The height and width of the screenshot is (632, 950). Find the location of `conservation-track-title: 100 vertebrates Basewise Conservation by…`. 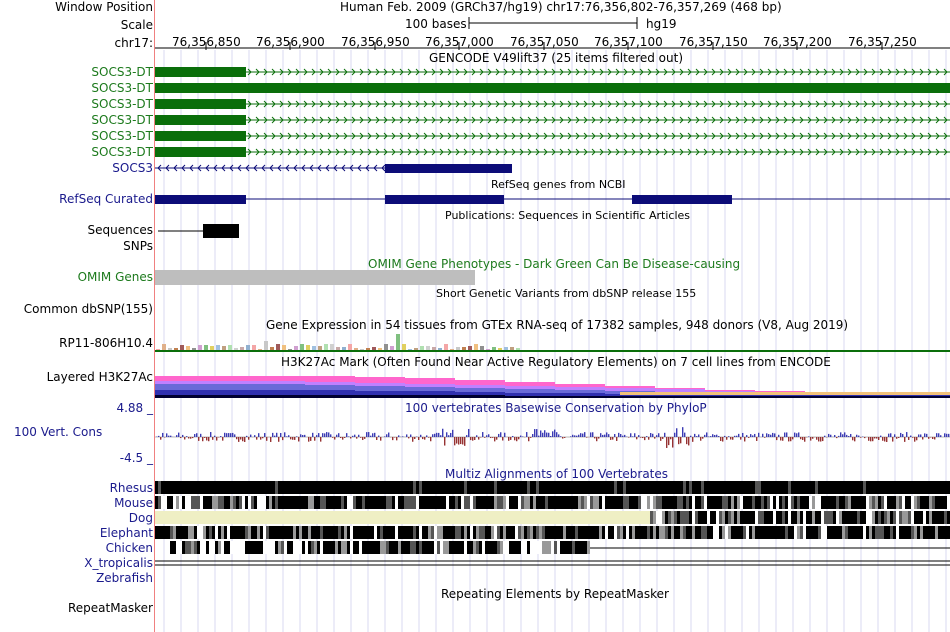

conservation-track-title: 100 vertebrates Basewise Conservation by… is located at coordinates (556, 408).